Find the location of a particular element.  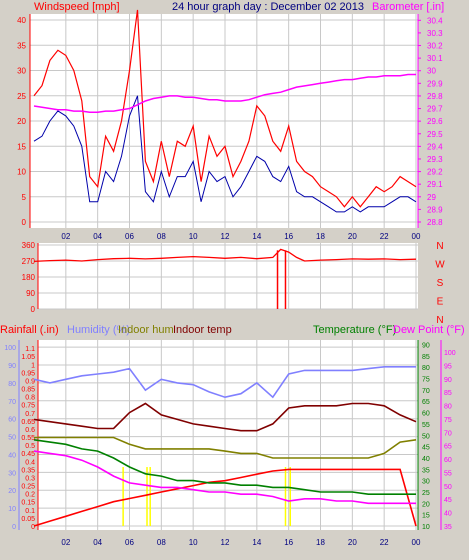

rainfall-series is located at coordinates (225, 497).